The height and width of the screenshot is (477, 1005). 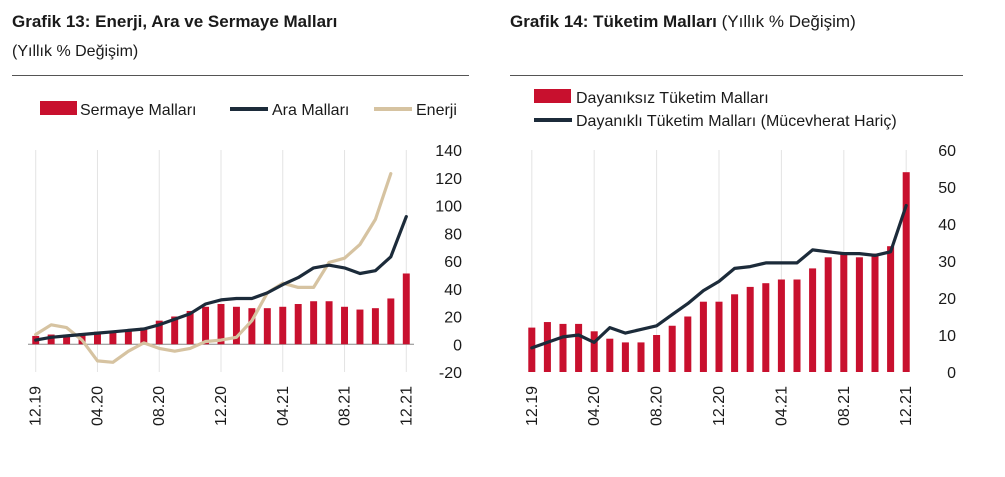 What do you see at coordinates (283, 406) in the screenshot?
I see `chart13-x-tick-label: 04.21` at bounding box center [283, 406].